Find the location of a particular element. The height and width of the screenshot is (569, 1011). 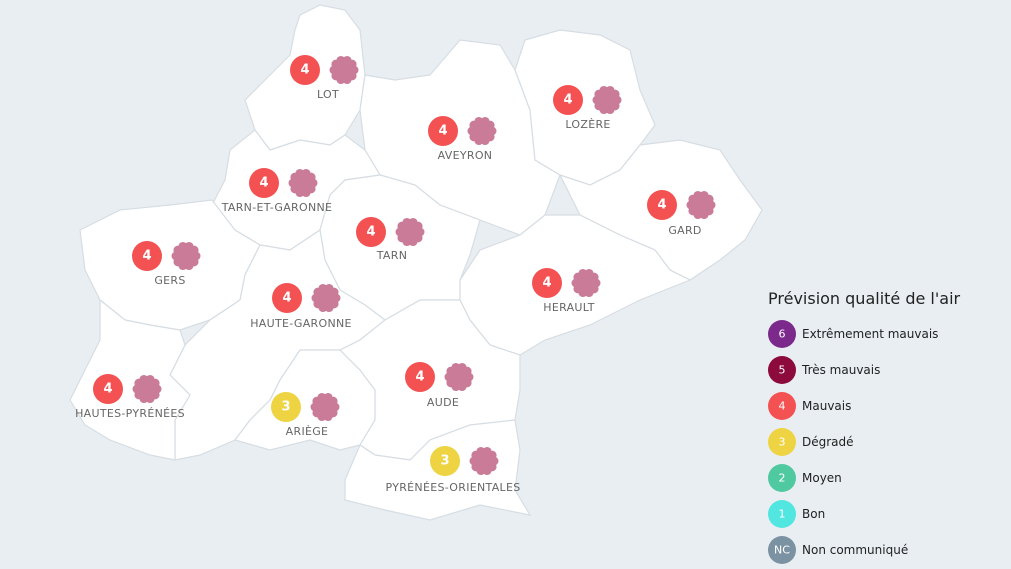

legend-item: 4 Mauvais is located at coordinates (809, 406).